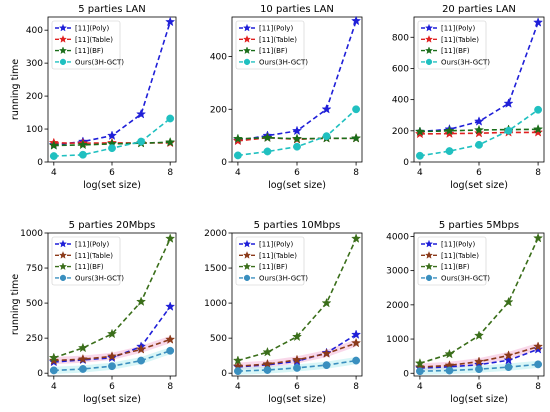 The image size is (550, 412). Describe the element at coordinates (479, 9) in the screenshot. I see `chart-title: 20 parties LAN` at that location.